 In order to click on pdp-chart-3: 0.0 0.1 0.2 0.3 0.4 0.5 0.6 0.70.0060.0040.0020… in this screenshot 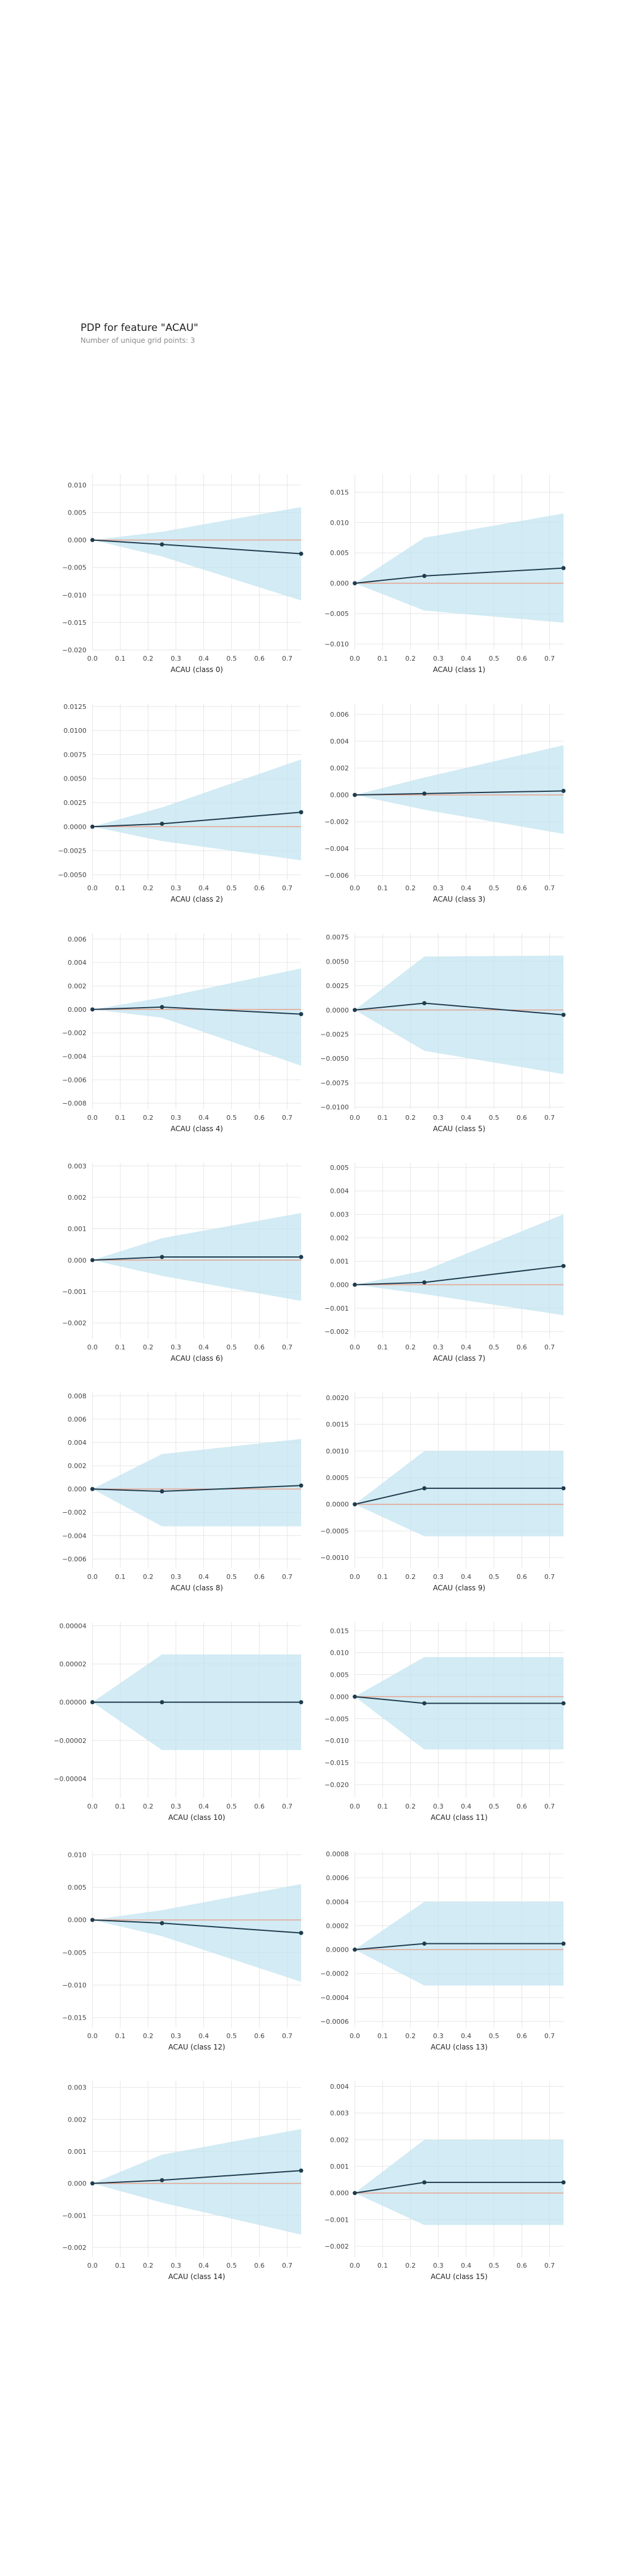, I will do `click(445, 803)`.